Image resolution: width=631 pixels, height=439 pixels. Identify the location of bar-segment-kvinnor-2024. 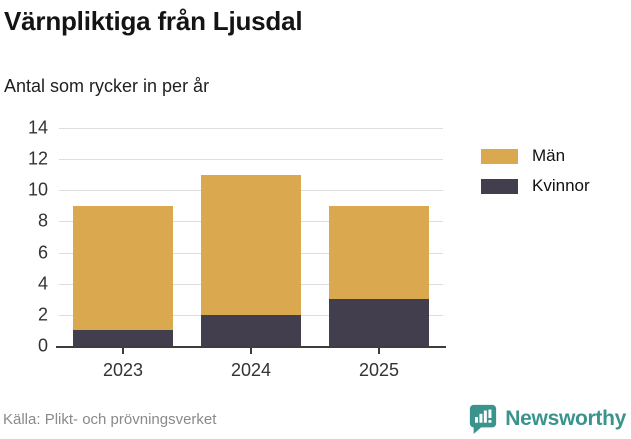
(251, 330).